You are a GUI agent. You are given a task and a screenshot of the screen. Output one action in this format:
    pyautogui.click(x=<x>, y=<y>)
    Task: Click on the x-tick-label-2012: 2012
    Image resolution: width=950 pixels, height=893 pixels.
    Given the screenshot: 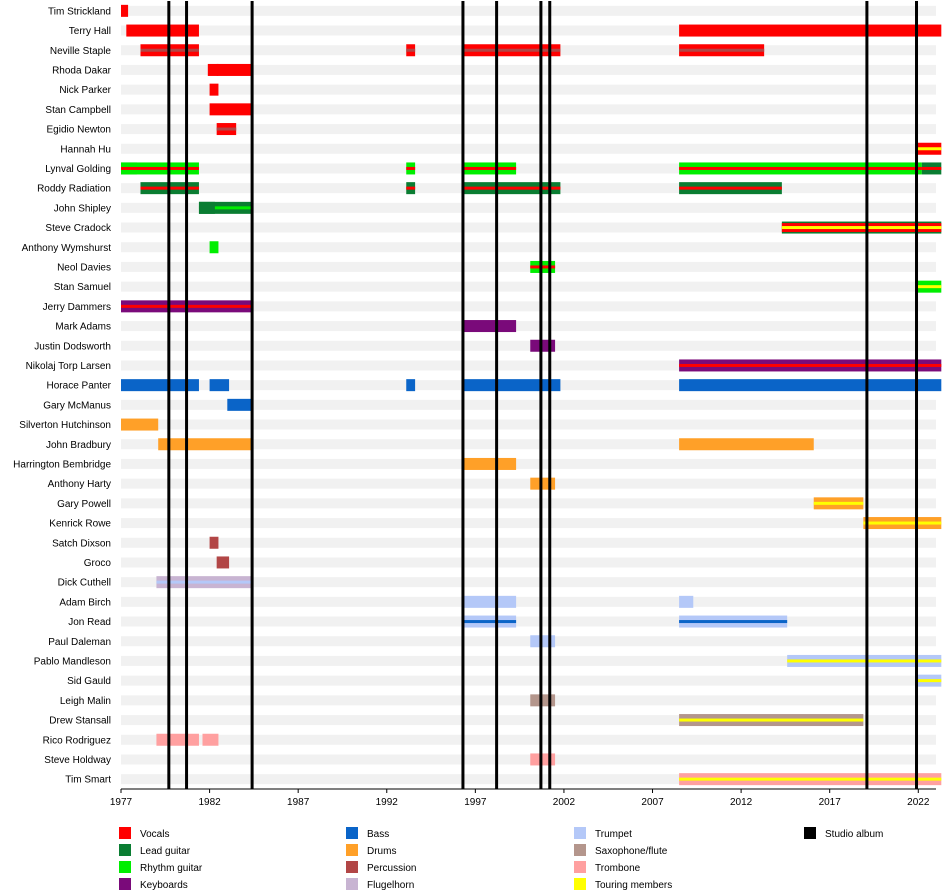 What is the action you would take?
    pyautogui.click(x=741, y=802)
    